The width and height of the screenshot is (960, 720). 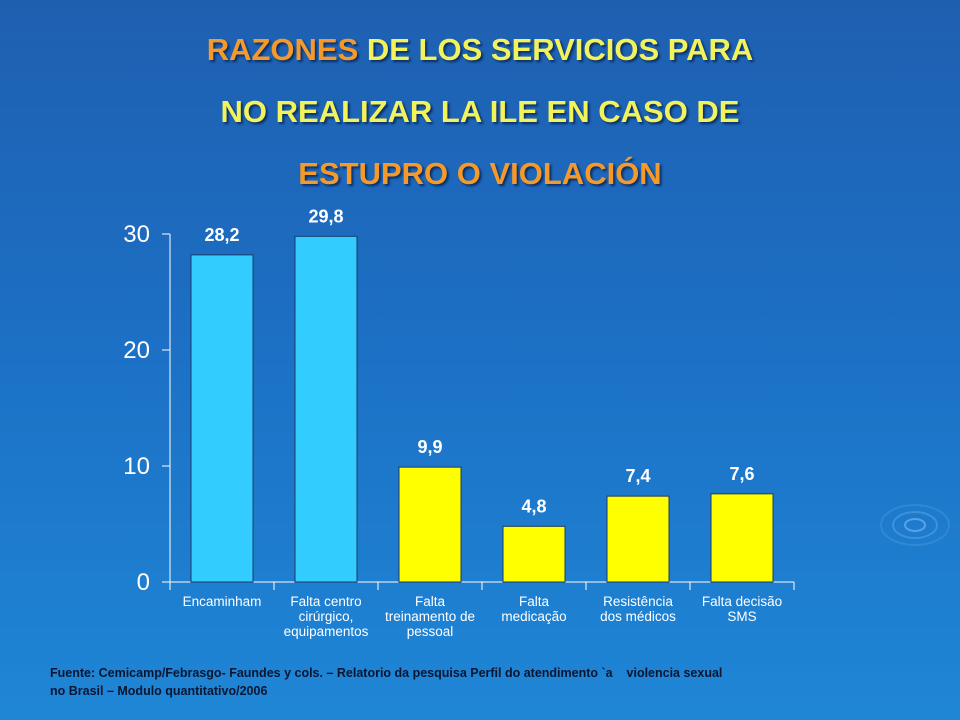 What do you see at coordinates (480, 111) in the screenshot?
I see `chart-title-line-2: NO REALIZAR LA ILE EN CASO DE` at bounding box center [480, 111].